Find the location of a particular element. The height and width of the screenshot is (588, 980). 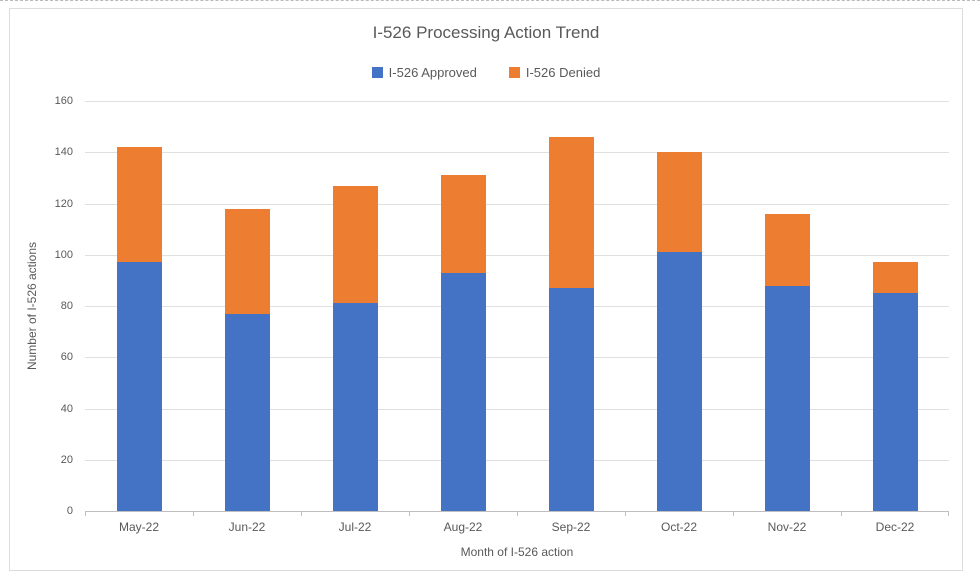

x-tick-label: Aug-22 is located at coordinates (463, 527).